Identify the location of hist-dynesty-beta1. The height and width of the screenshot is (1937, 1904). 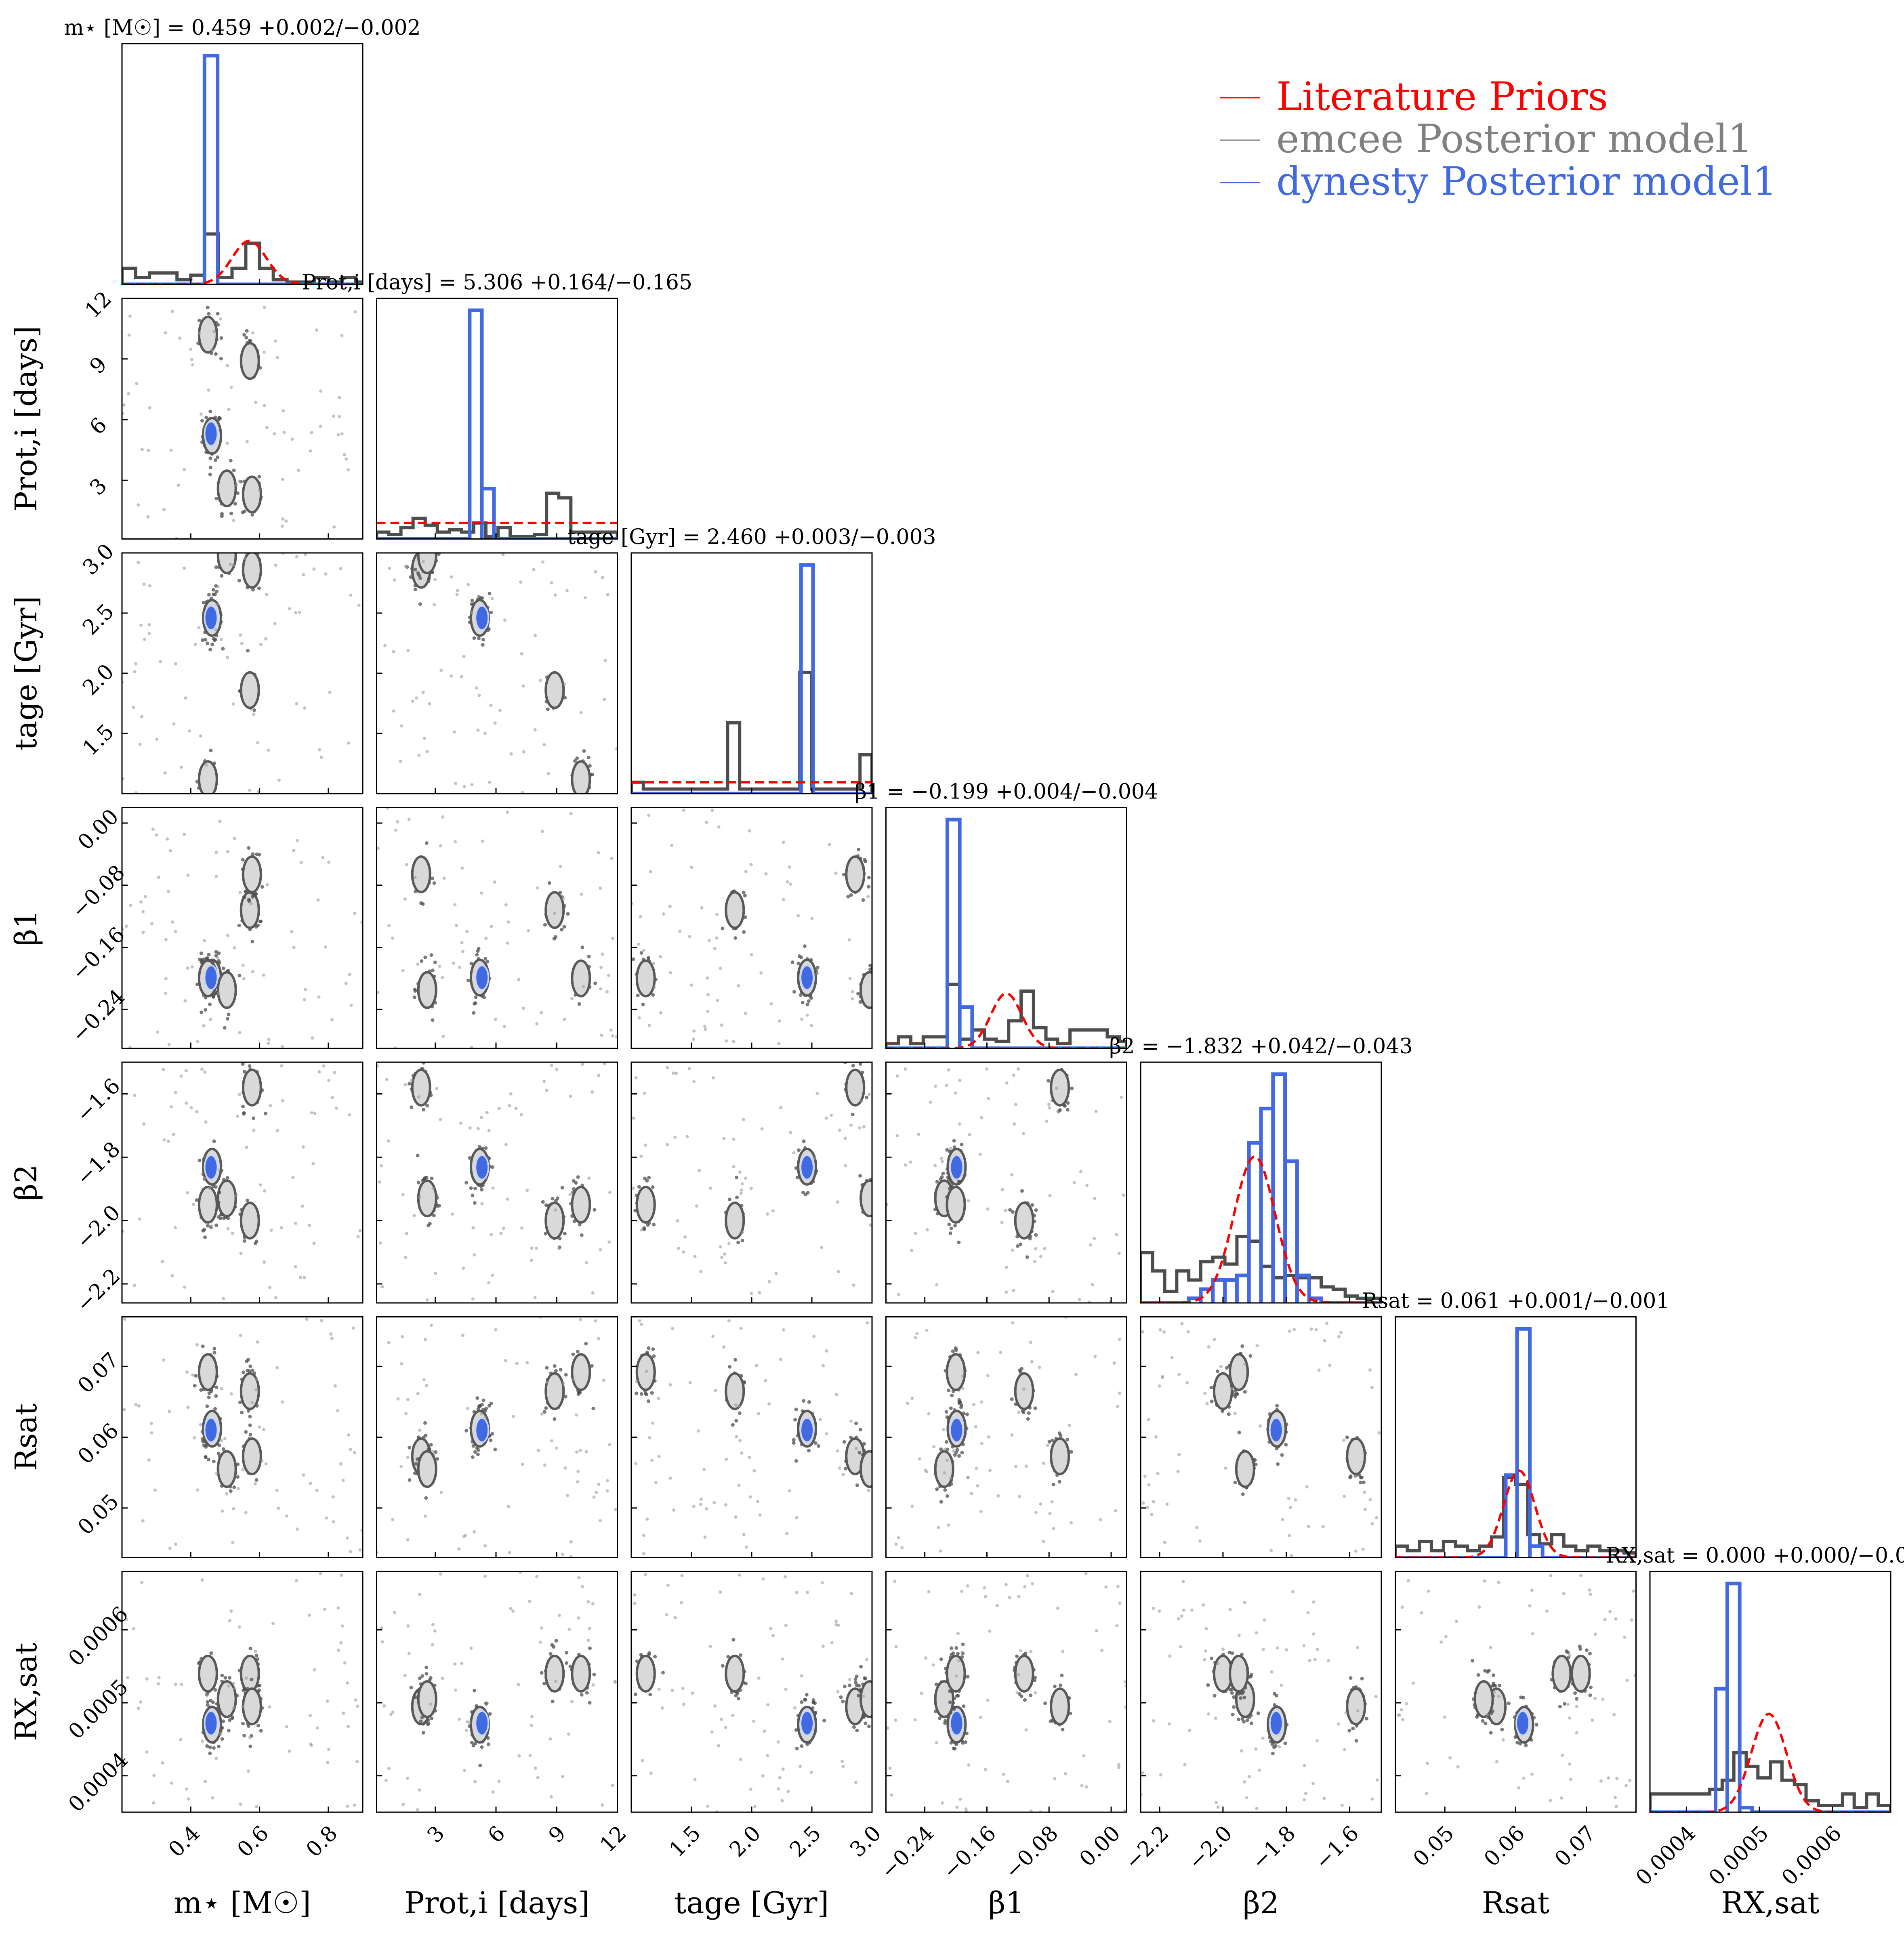
(1006, 932).